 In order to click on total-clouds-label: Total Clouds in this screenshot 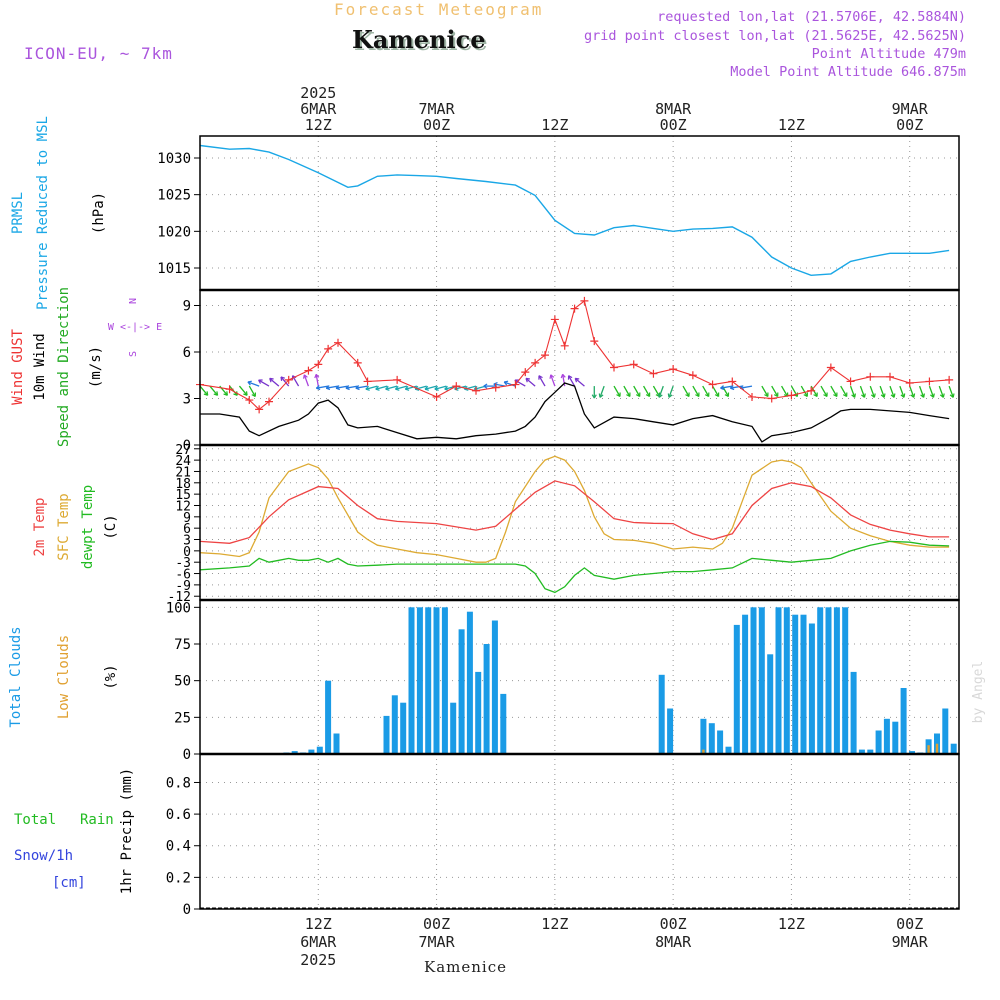, I will do `click(16, 676)`.